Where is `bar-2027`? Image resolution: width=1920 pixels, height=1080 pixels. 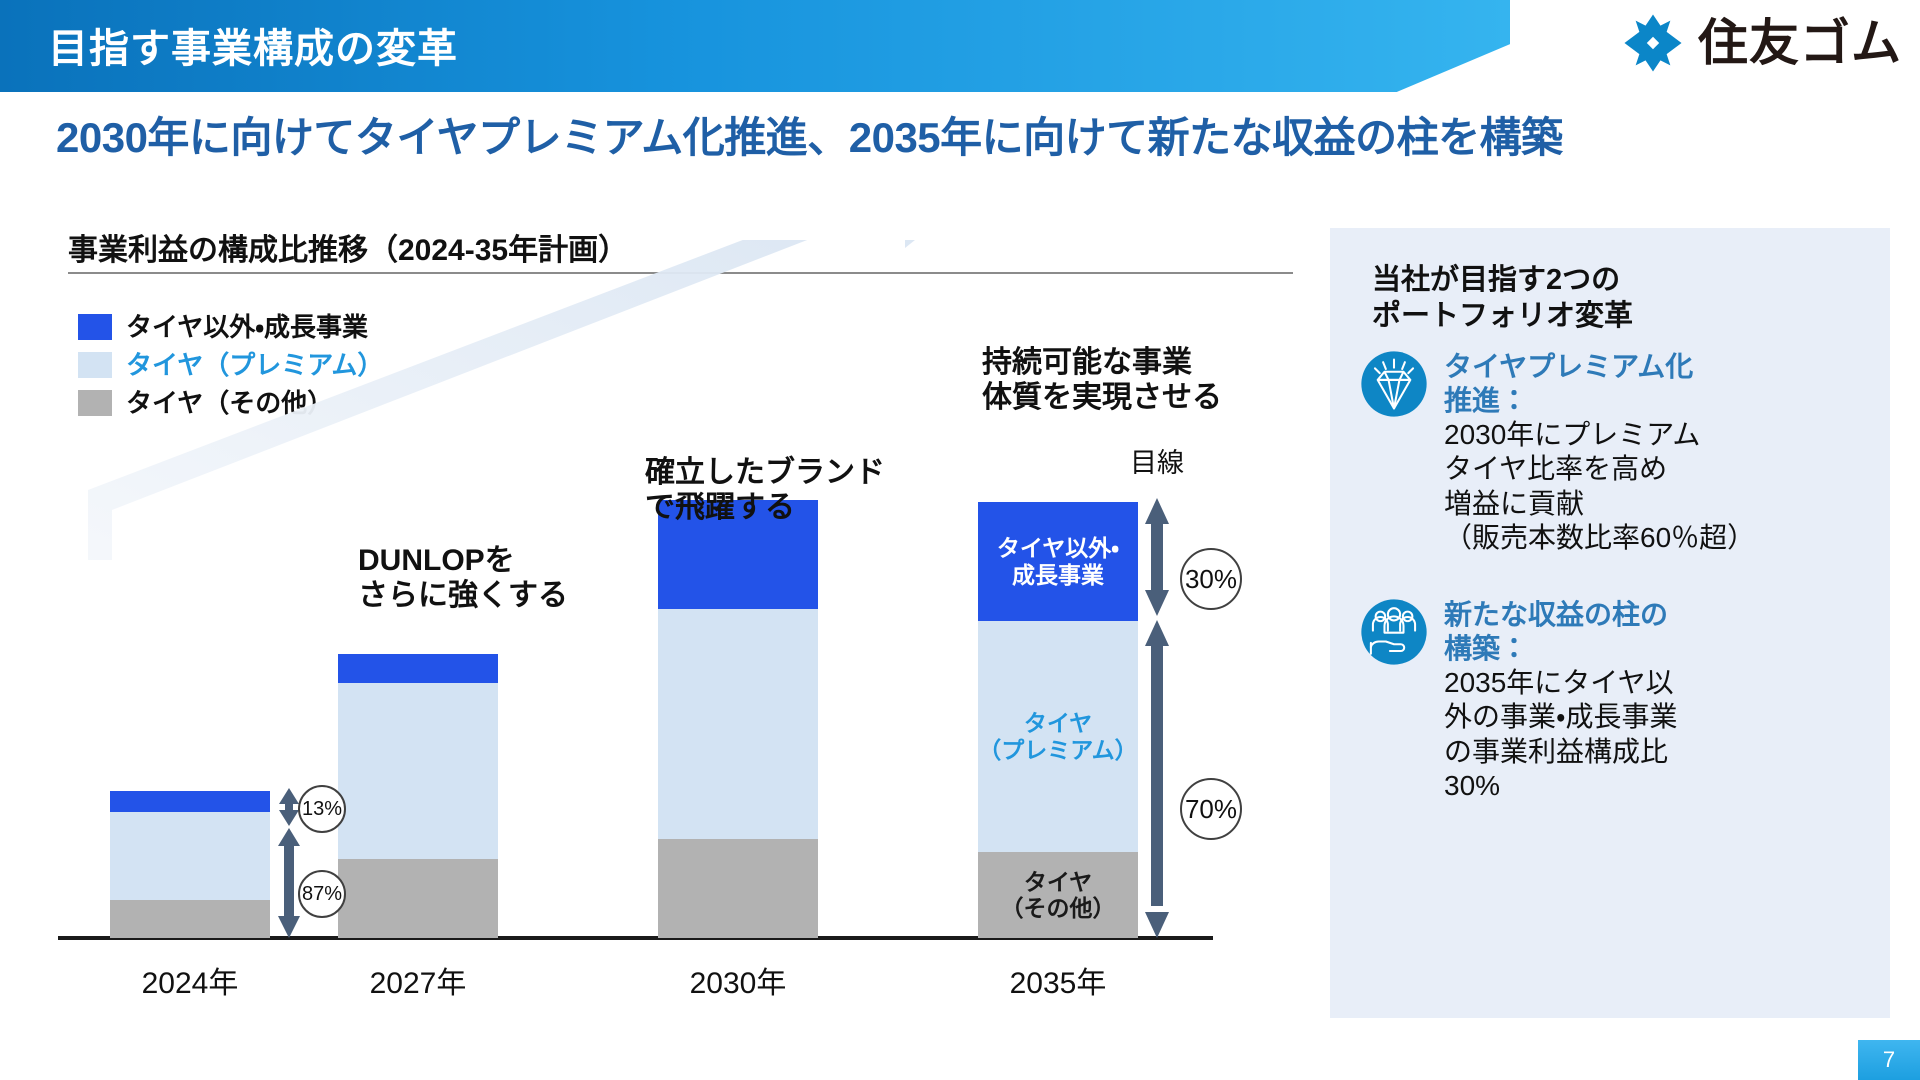
bar-2027 is located at coordinates (418, 796).